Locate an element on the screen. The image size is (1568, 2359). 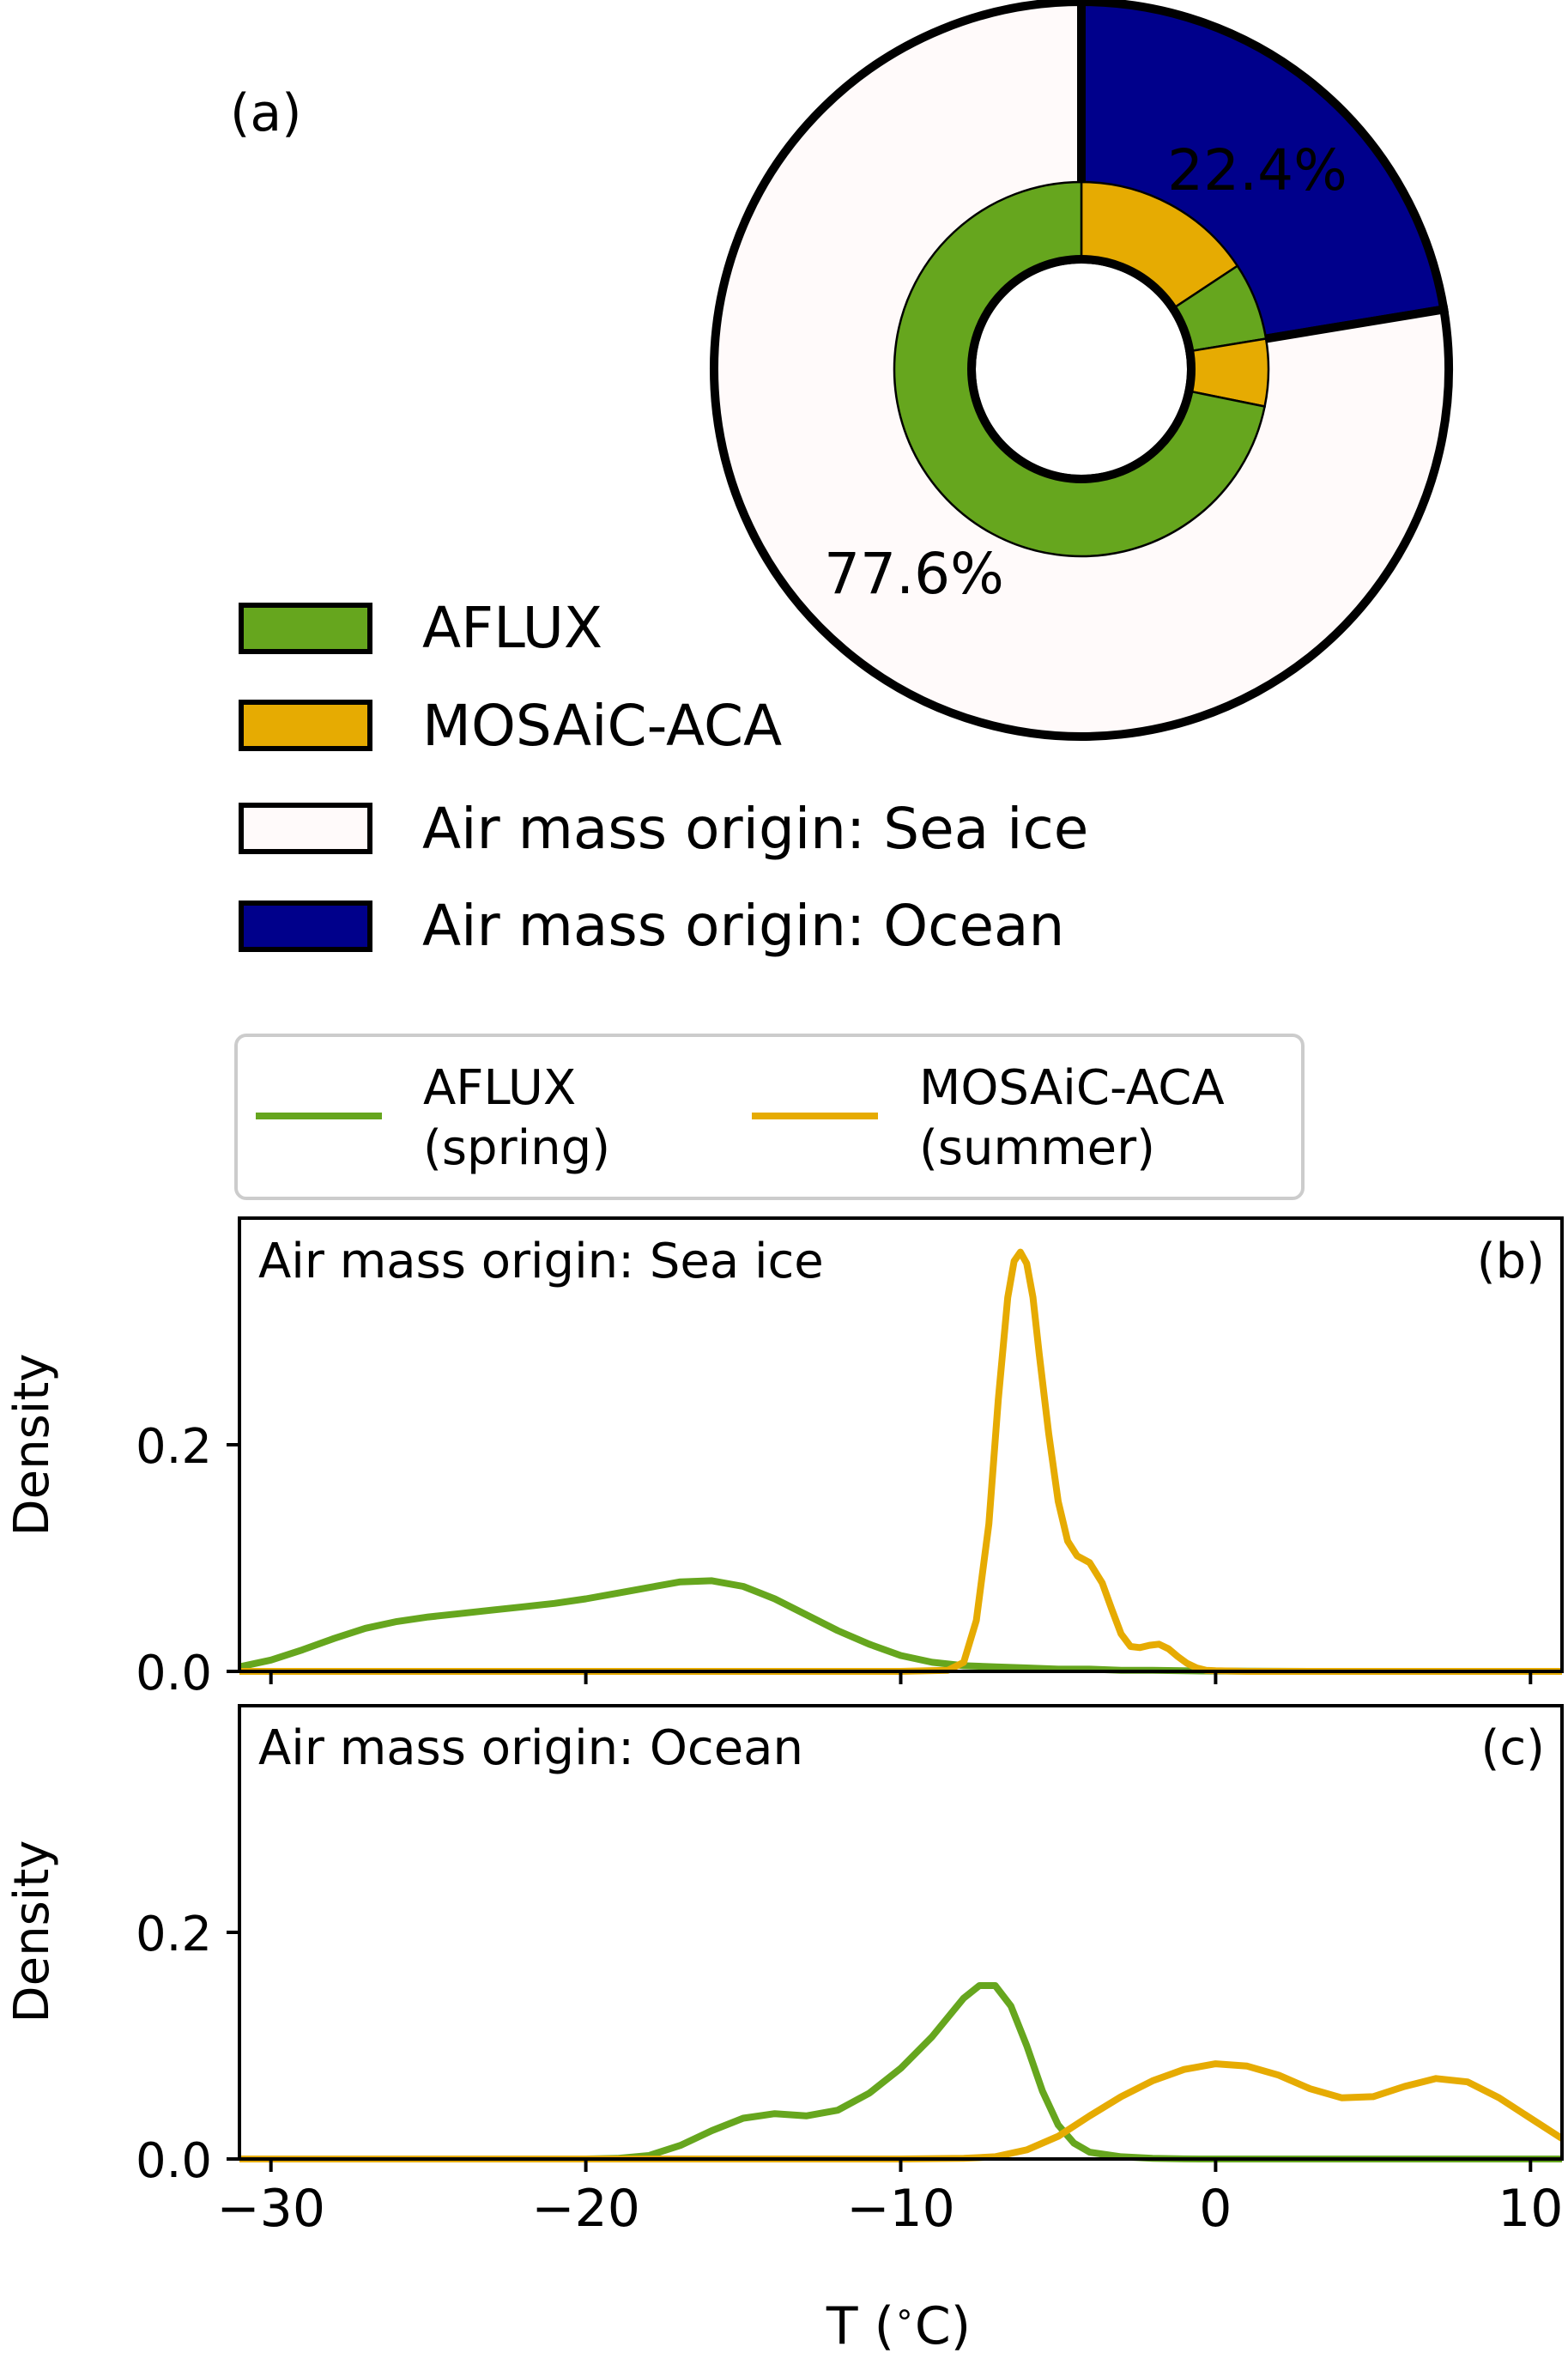
panel-c-xticks: −30 −20 −10 0 10 is located at coordinates (889, 2199).